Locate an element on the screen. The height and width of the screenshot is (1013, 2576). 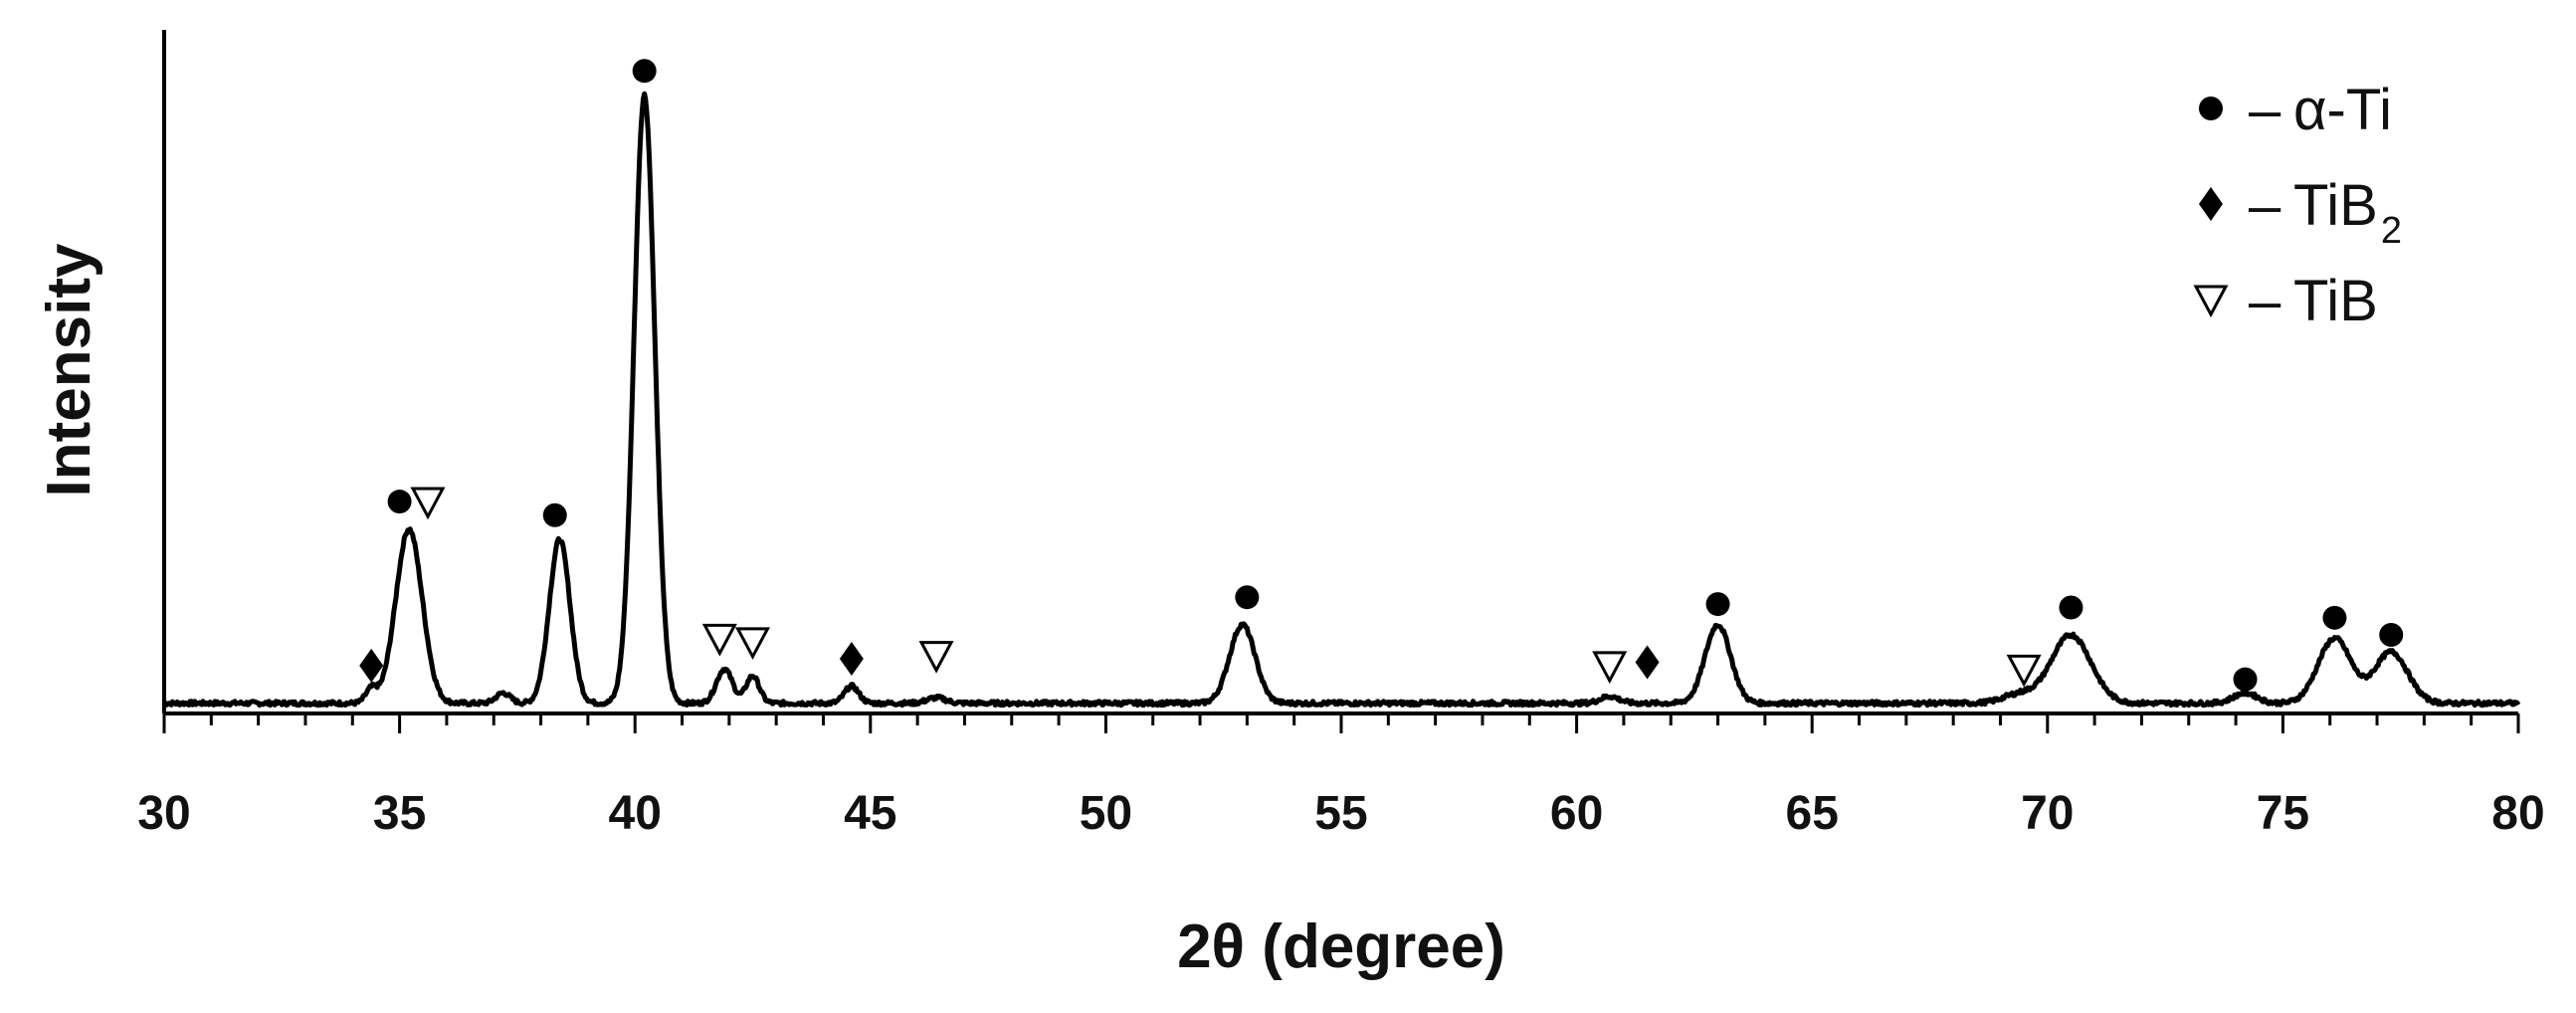
legend: – α-Ti– TiB 2– TiB is located at coordinates (2297, 205).